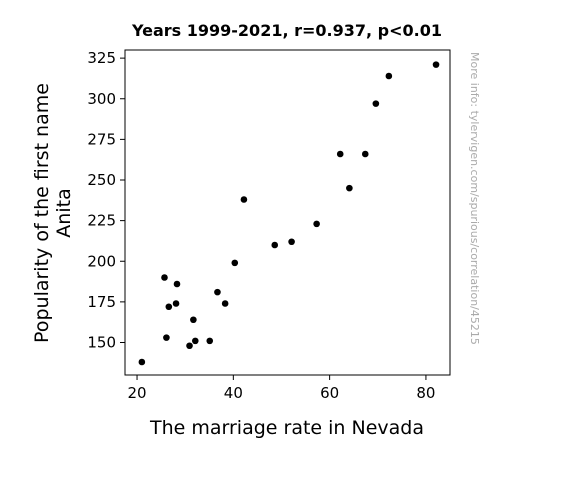 The image size is (575, 500). Describe the element at coordinates (136, 393) in the screenshot. I see `x-tick-label: 20` at that location.